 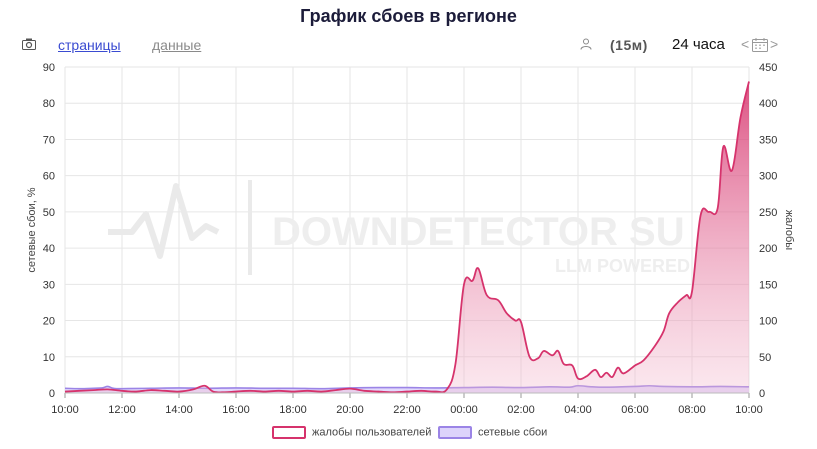 I want to click on watermark-sub: LLM POWERED, so click(x=622, y=266).